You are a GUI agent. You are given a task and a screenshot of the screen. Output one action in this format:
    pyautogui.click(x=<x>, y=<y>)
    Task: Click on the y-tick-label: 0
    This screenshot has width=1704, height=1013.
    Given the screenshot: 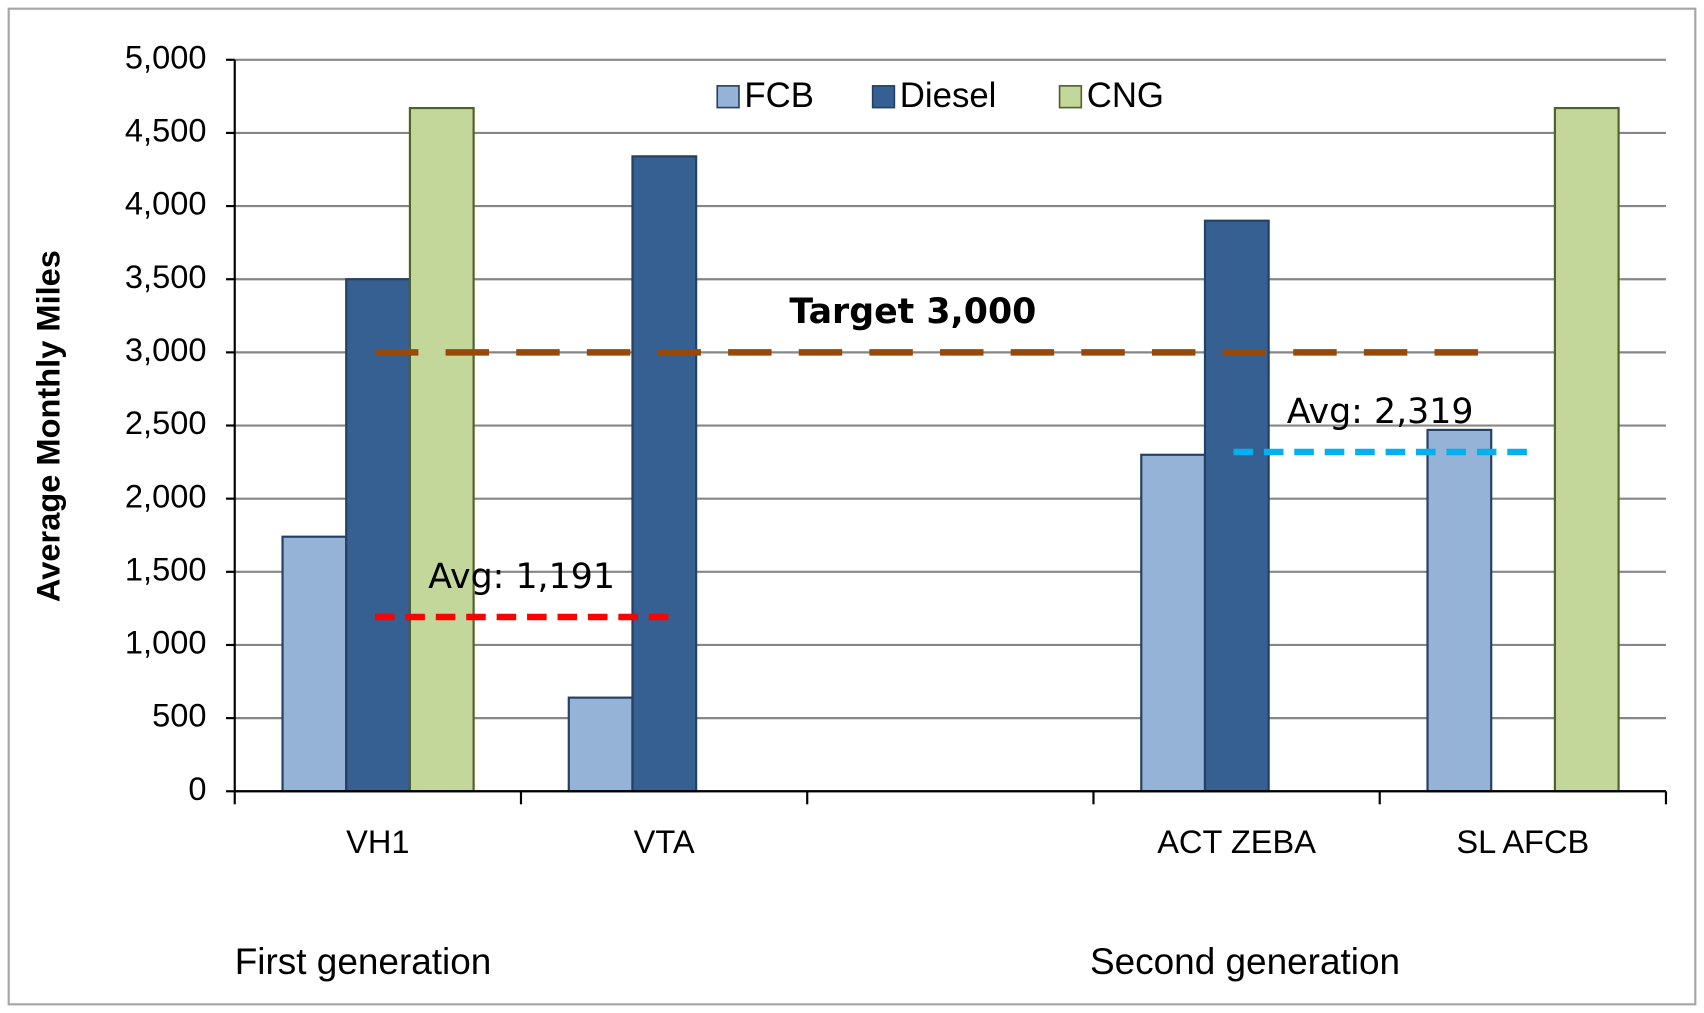 What is the action you would take?
    pyautogui.click(x=197, y=788)
    